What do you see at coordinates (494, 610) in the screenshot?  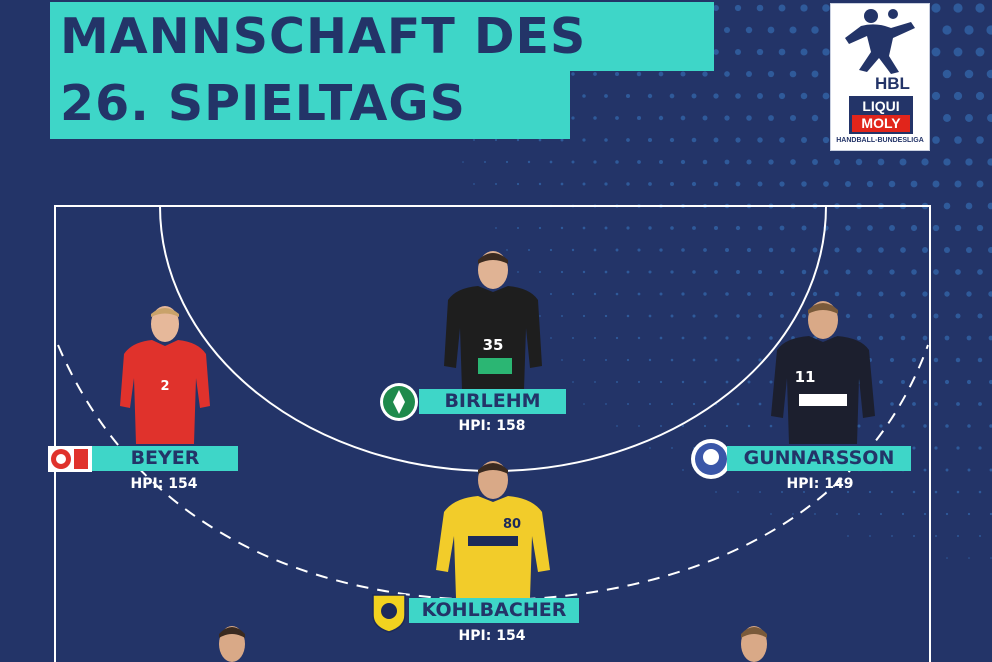 I see `player-name-kohlbacher: KOHLBACHER` at bounding box center [494, 610].